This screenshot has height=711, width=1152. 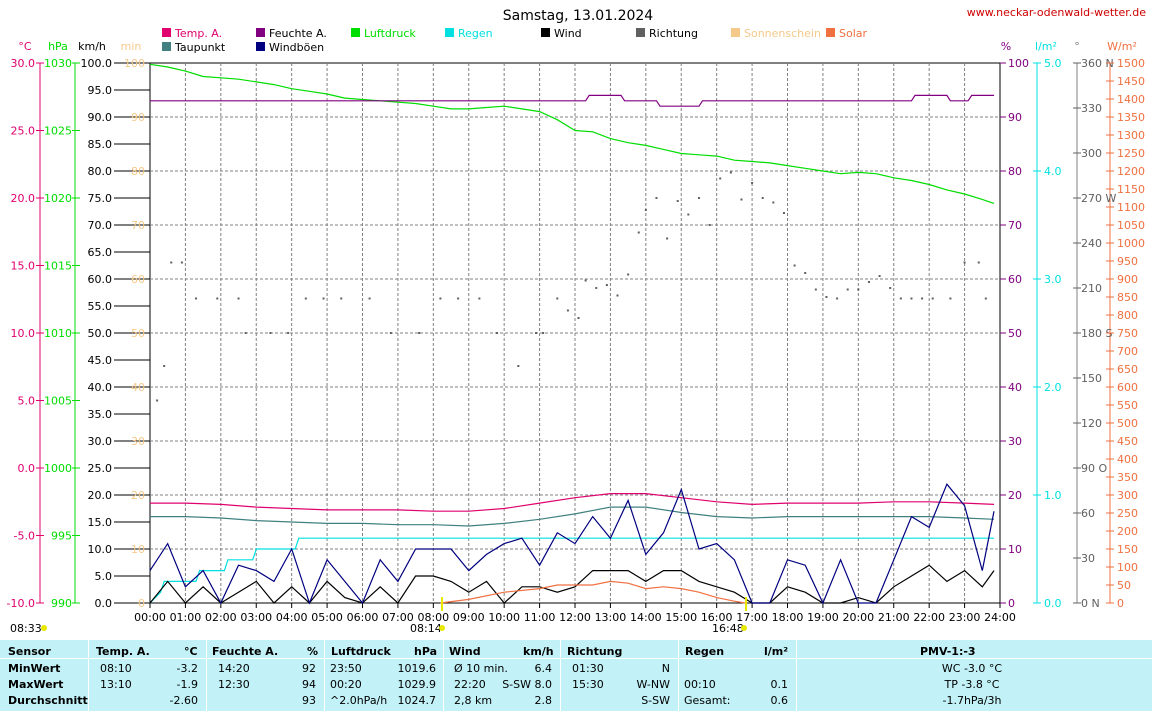 What do you see at coordinates (1096, 333) in the screenshot?
I see `dir-tick-label: 180 S` at bounding box center [1096, 333].